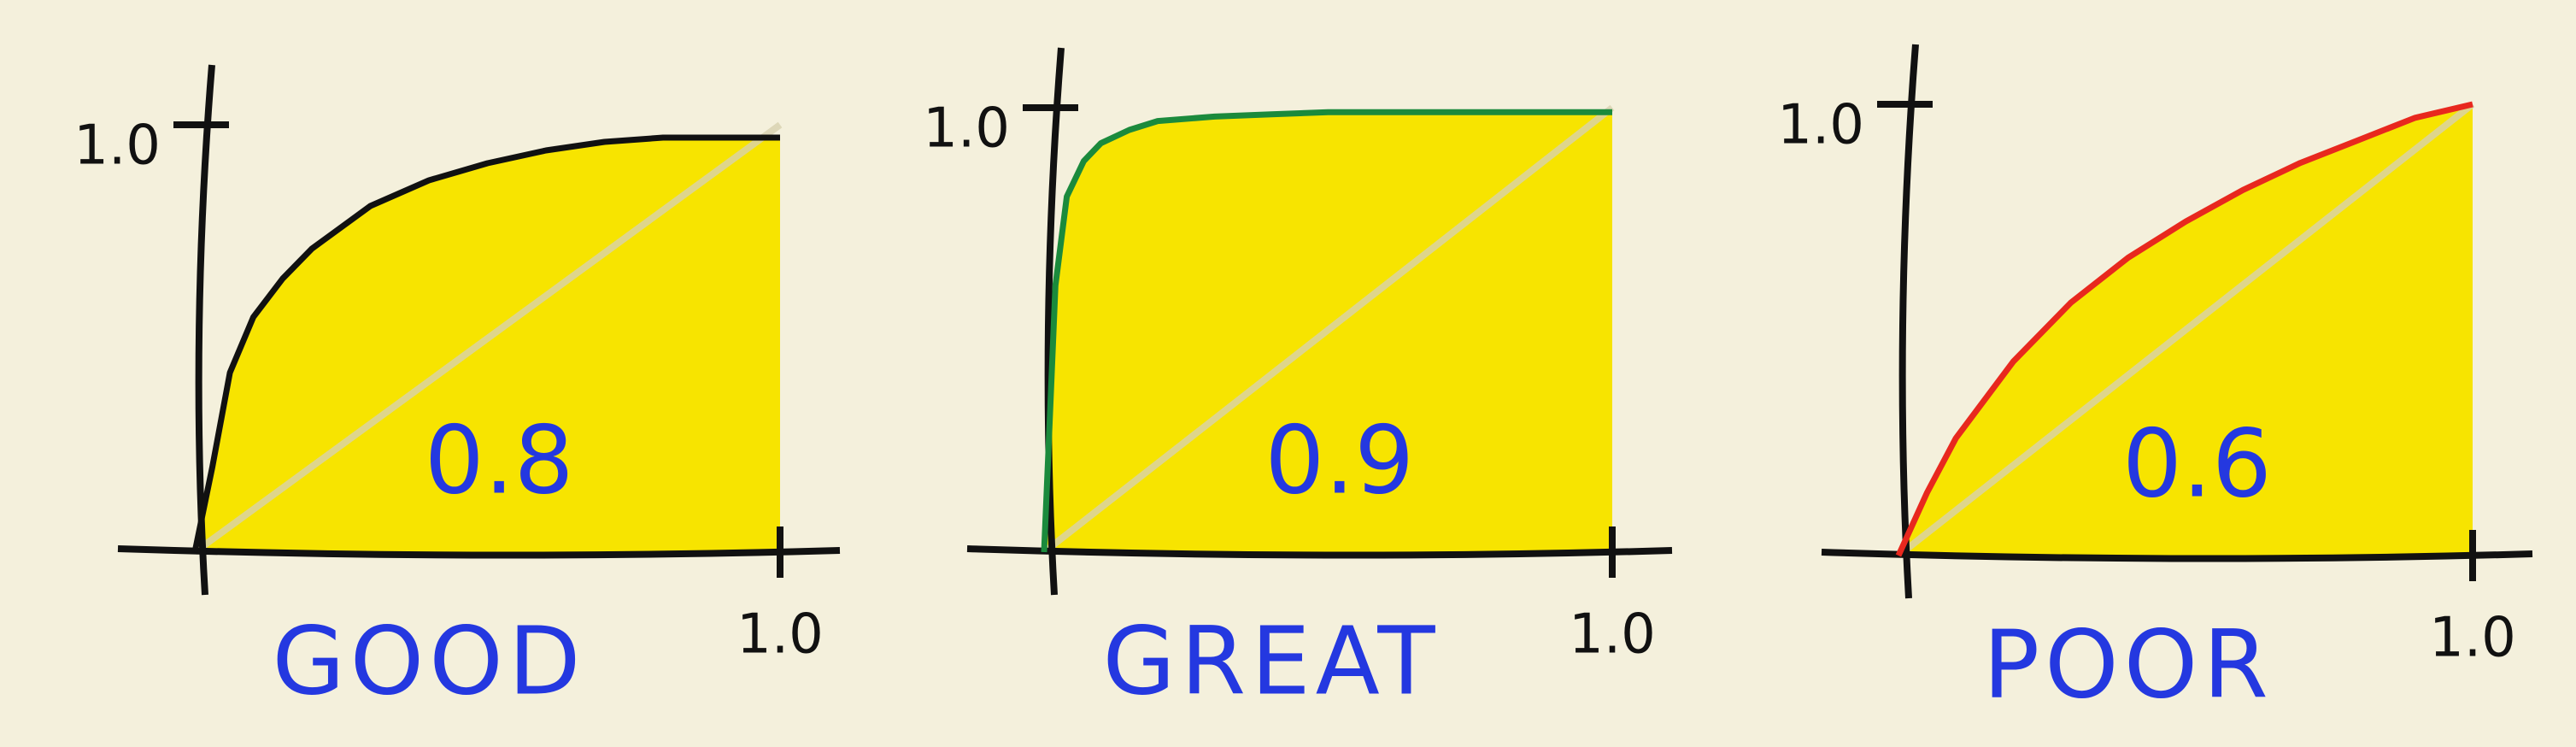  What do you see at coordinates (1339, 460) in the screenshot?
I see `auc-annotation: 0.9` at bounding box center [1339, 460].